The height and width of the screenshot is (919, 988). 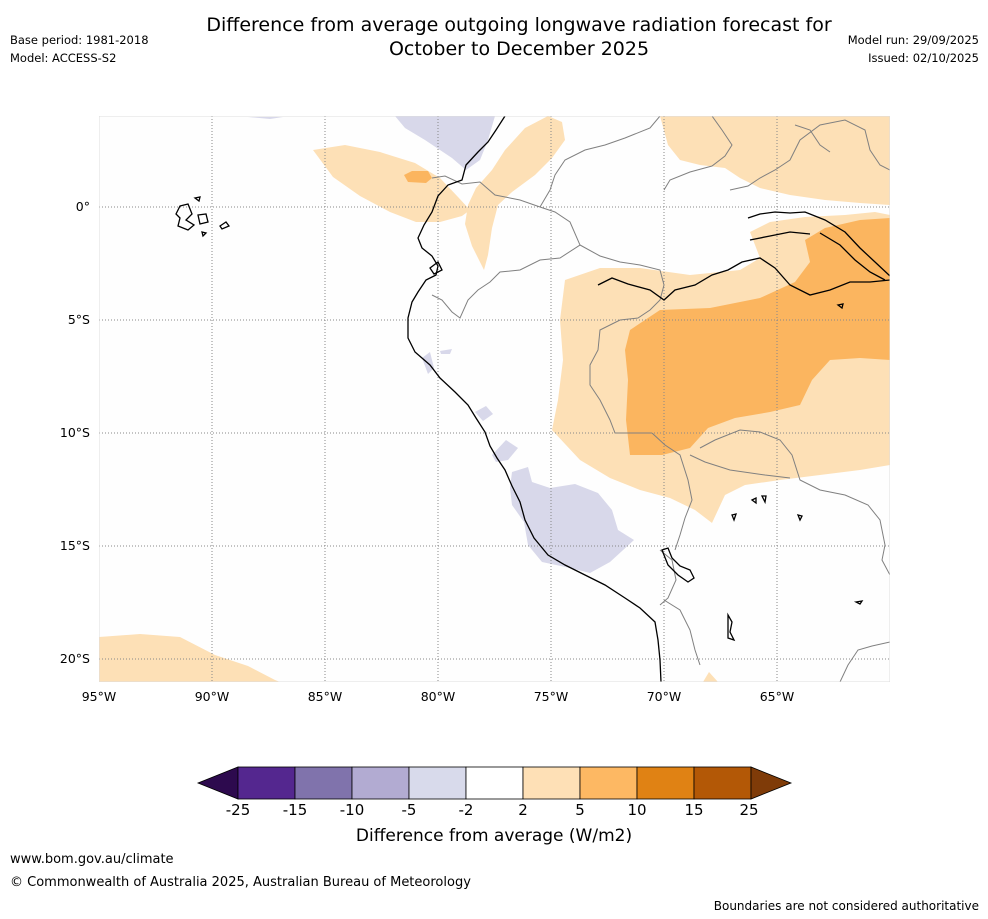 I want to click on issued-date: Issued: 02/10/2025, so click(x=923, y=58).